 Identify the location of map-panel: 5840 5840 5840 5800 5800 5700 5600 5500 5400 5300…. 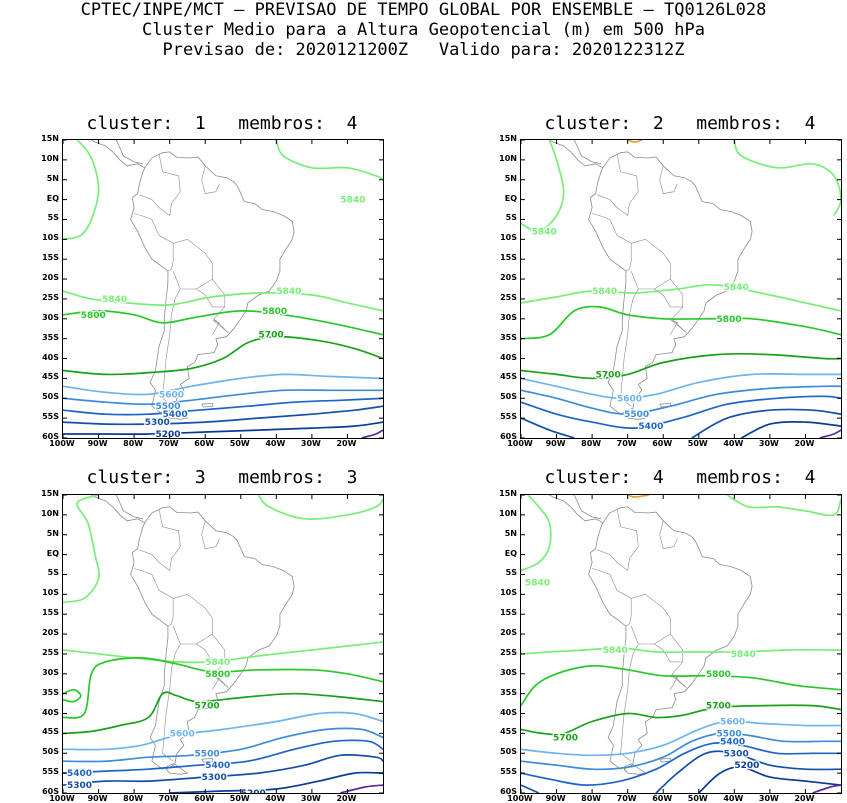
(223, 289).